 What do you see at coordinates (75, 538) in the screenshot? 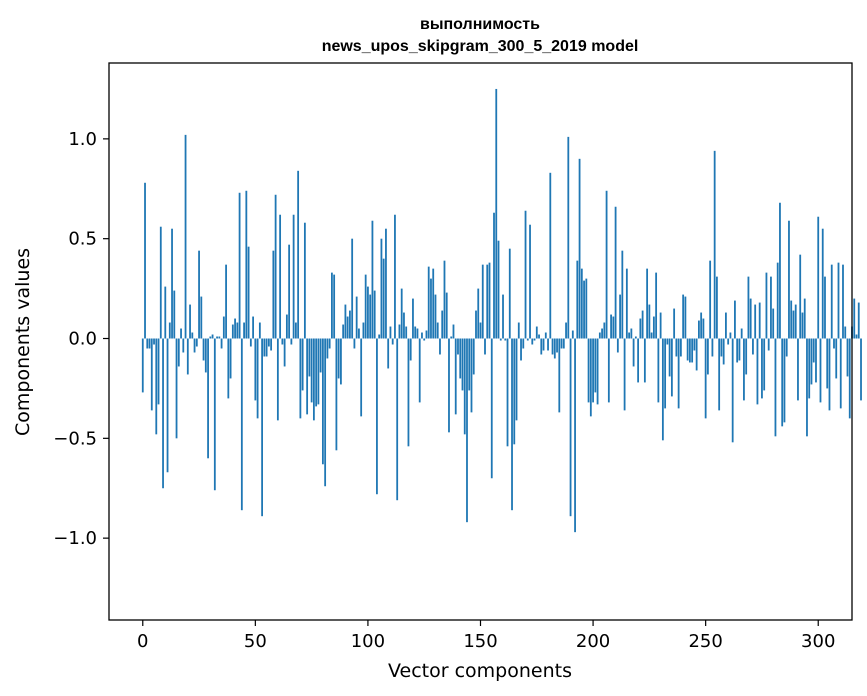
I see `y-tick-label: −1.0` at bounding box center [75, 538].